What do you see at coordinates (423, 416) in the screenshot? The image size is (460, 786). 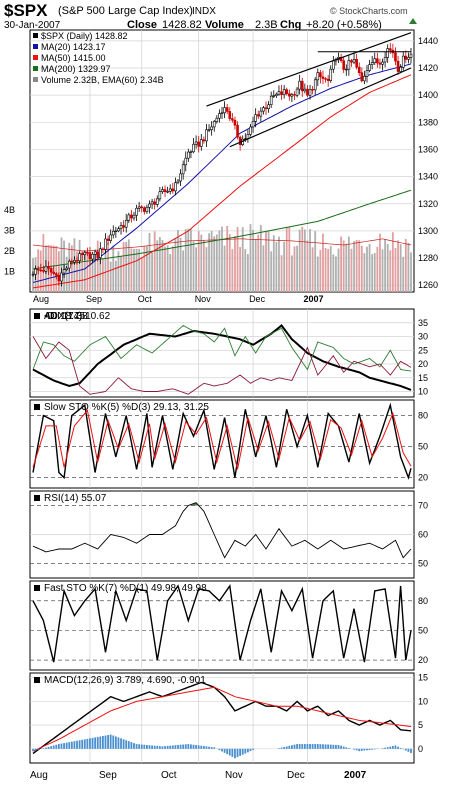 I see `slowsto-y-tick-2: 80` at bounding box center [423, 416].